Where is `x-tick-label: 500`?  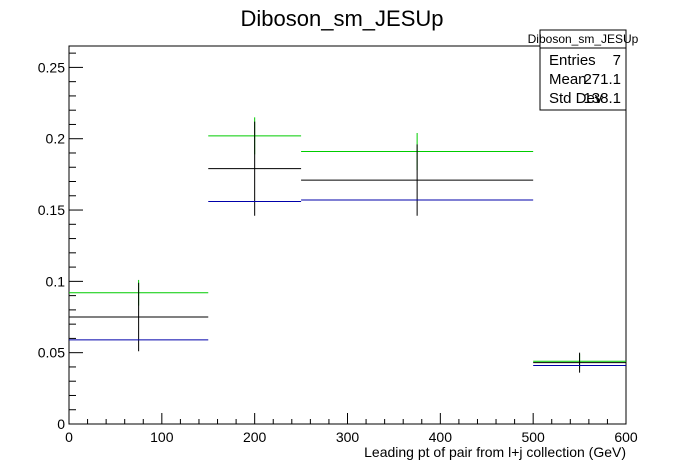
x-tick-label: 500 is located at coordinates (533, 437).